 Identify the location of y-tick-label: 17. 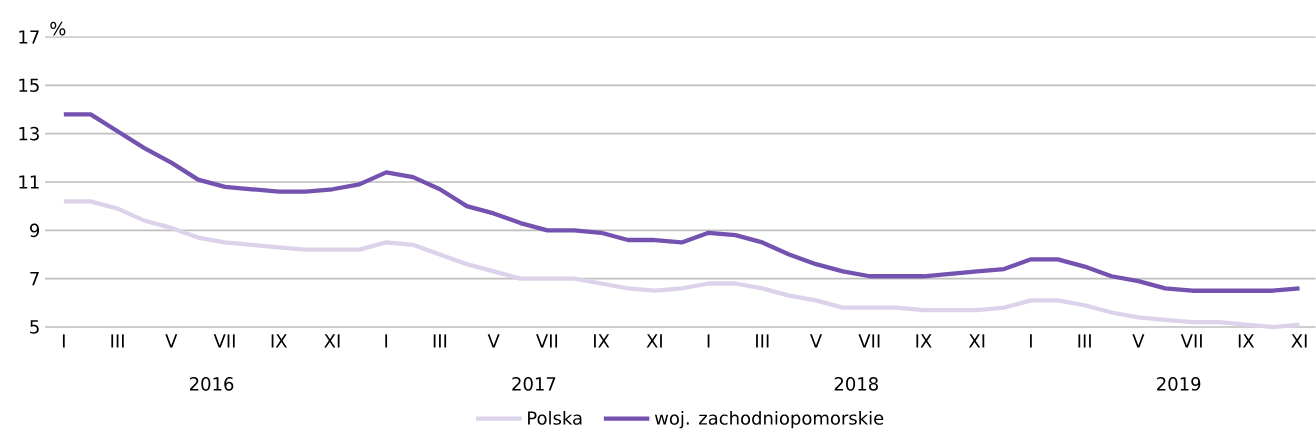
(29, 37).